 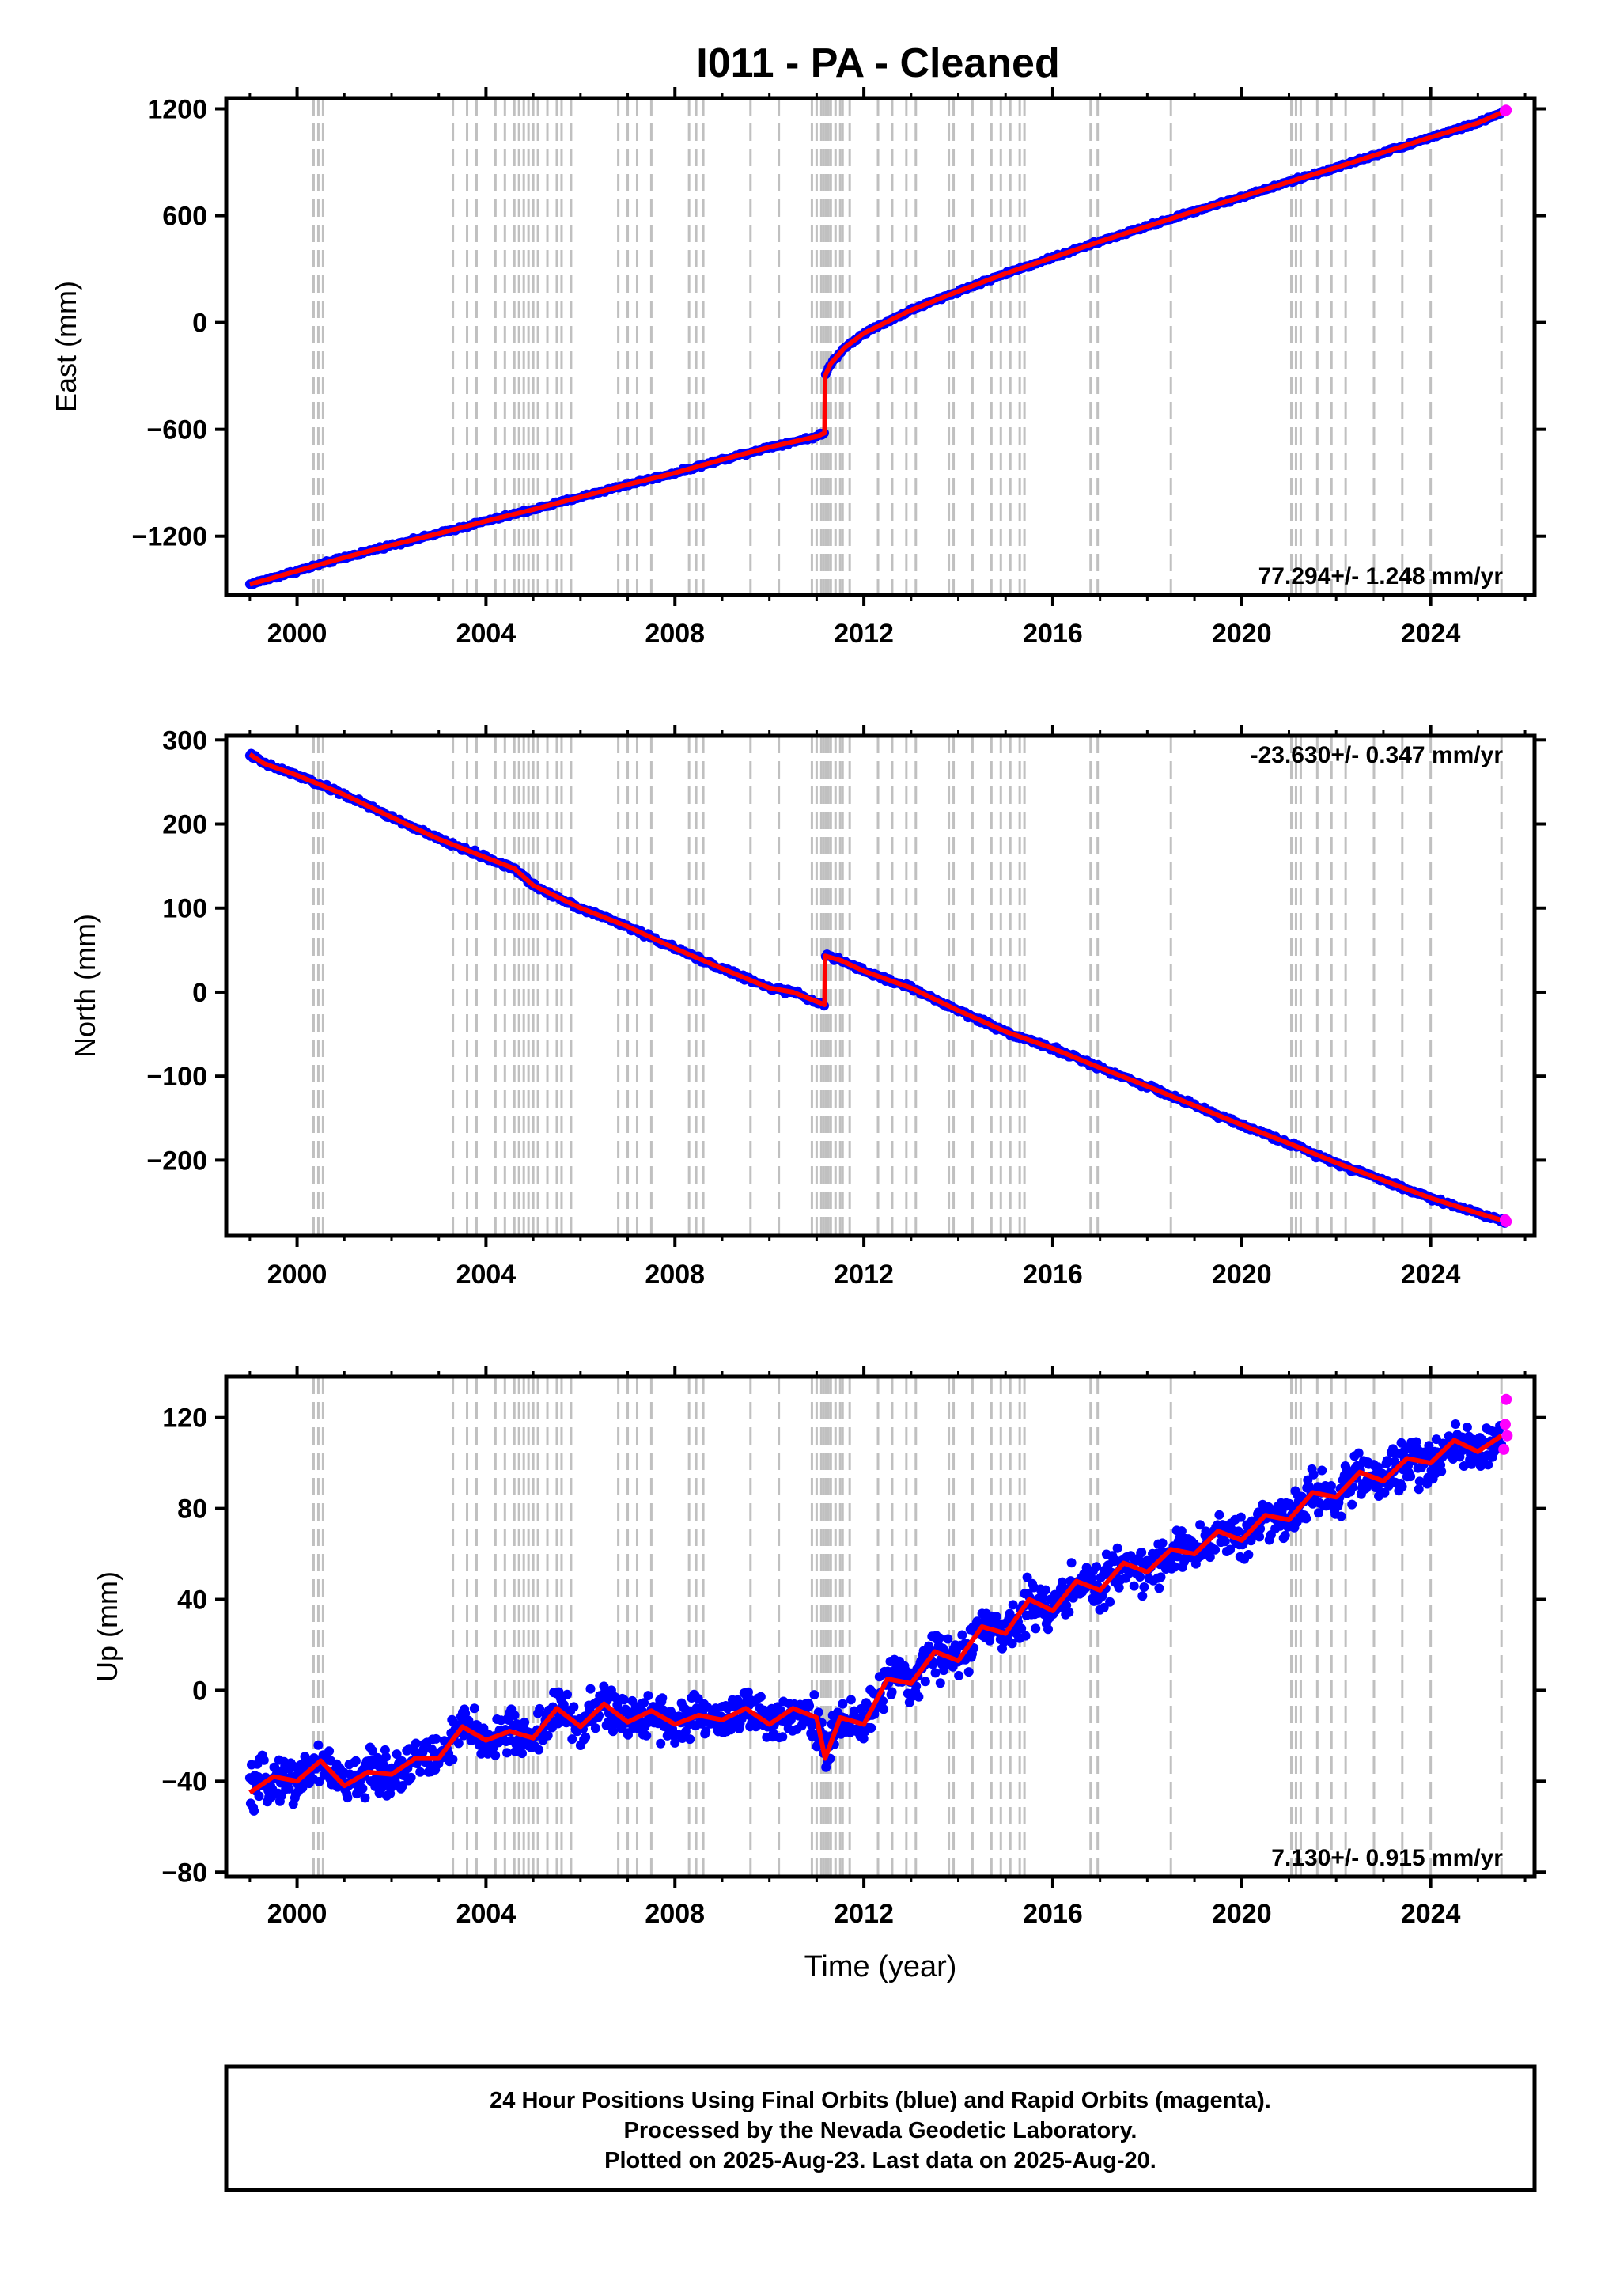 I want to click on y-tick-label: 200, so click(x=184, y=825).